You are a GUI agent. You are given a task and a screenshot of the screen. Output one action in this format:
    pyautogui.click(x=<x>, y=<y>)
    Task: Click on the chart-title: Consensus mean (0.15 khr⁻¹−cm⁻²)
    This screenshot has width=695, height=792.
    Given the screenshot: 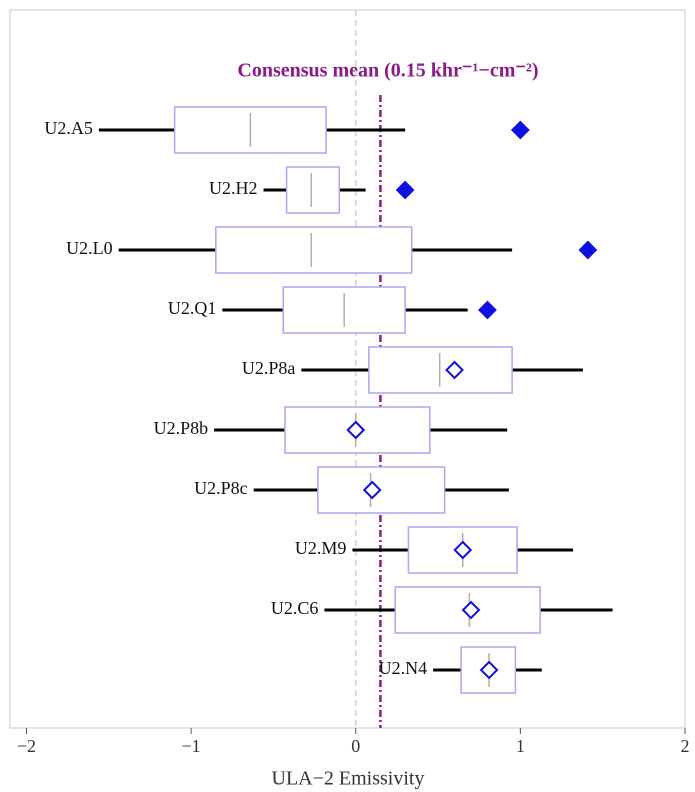 What is the action you would take?
    pyautogui.click(x=387, y=71)
    